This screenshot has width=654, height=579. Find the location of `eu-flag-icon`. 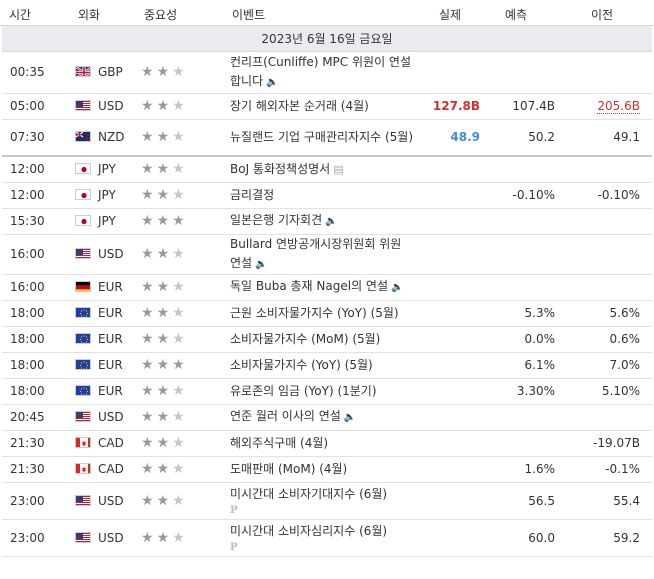

eu-flag-icon is located at coordinates (83, 312).